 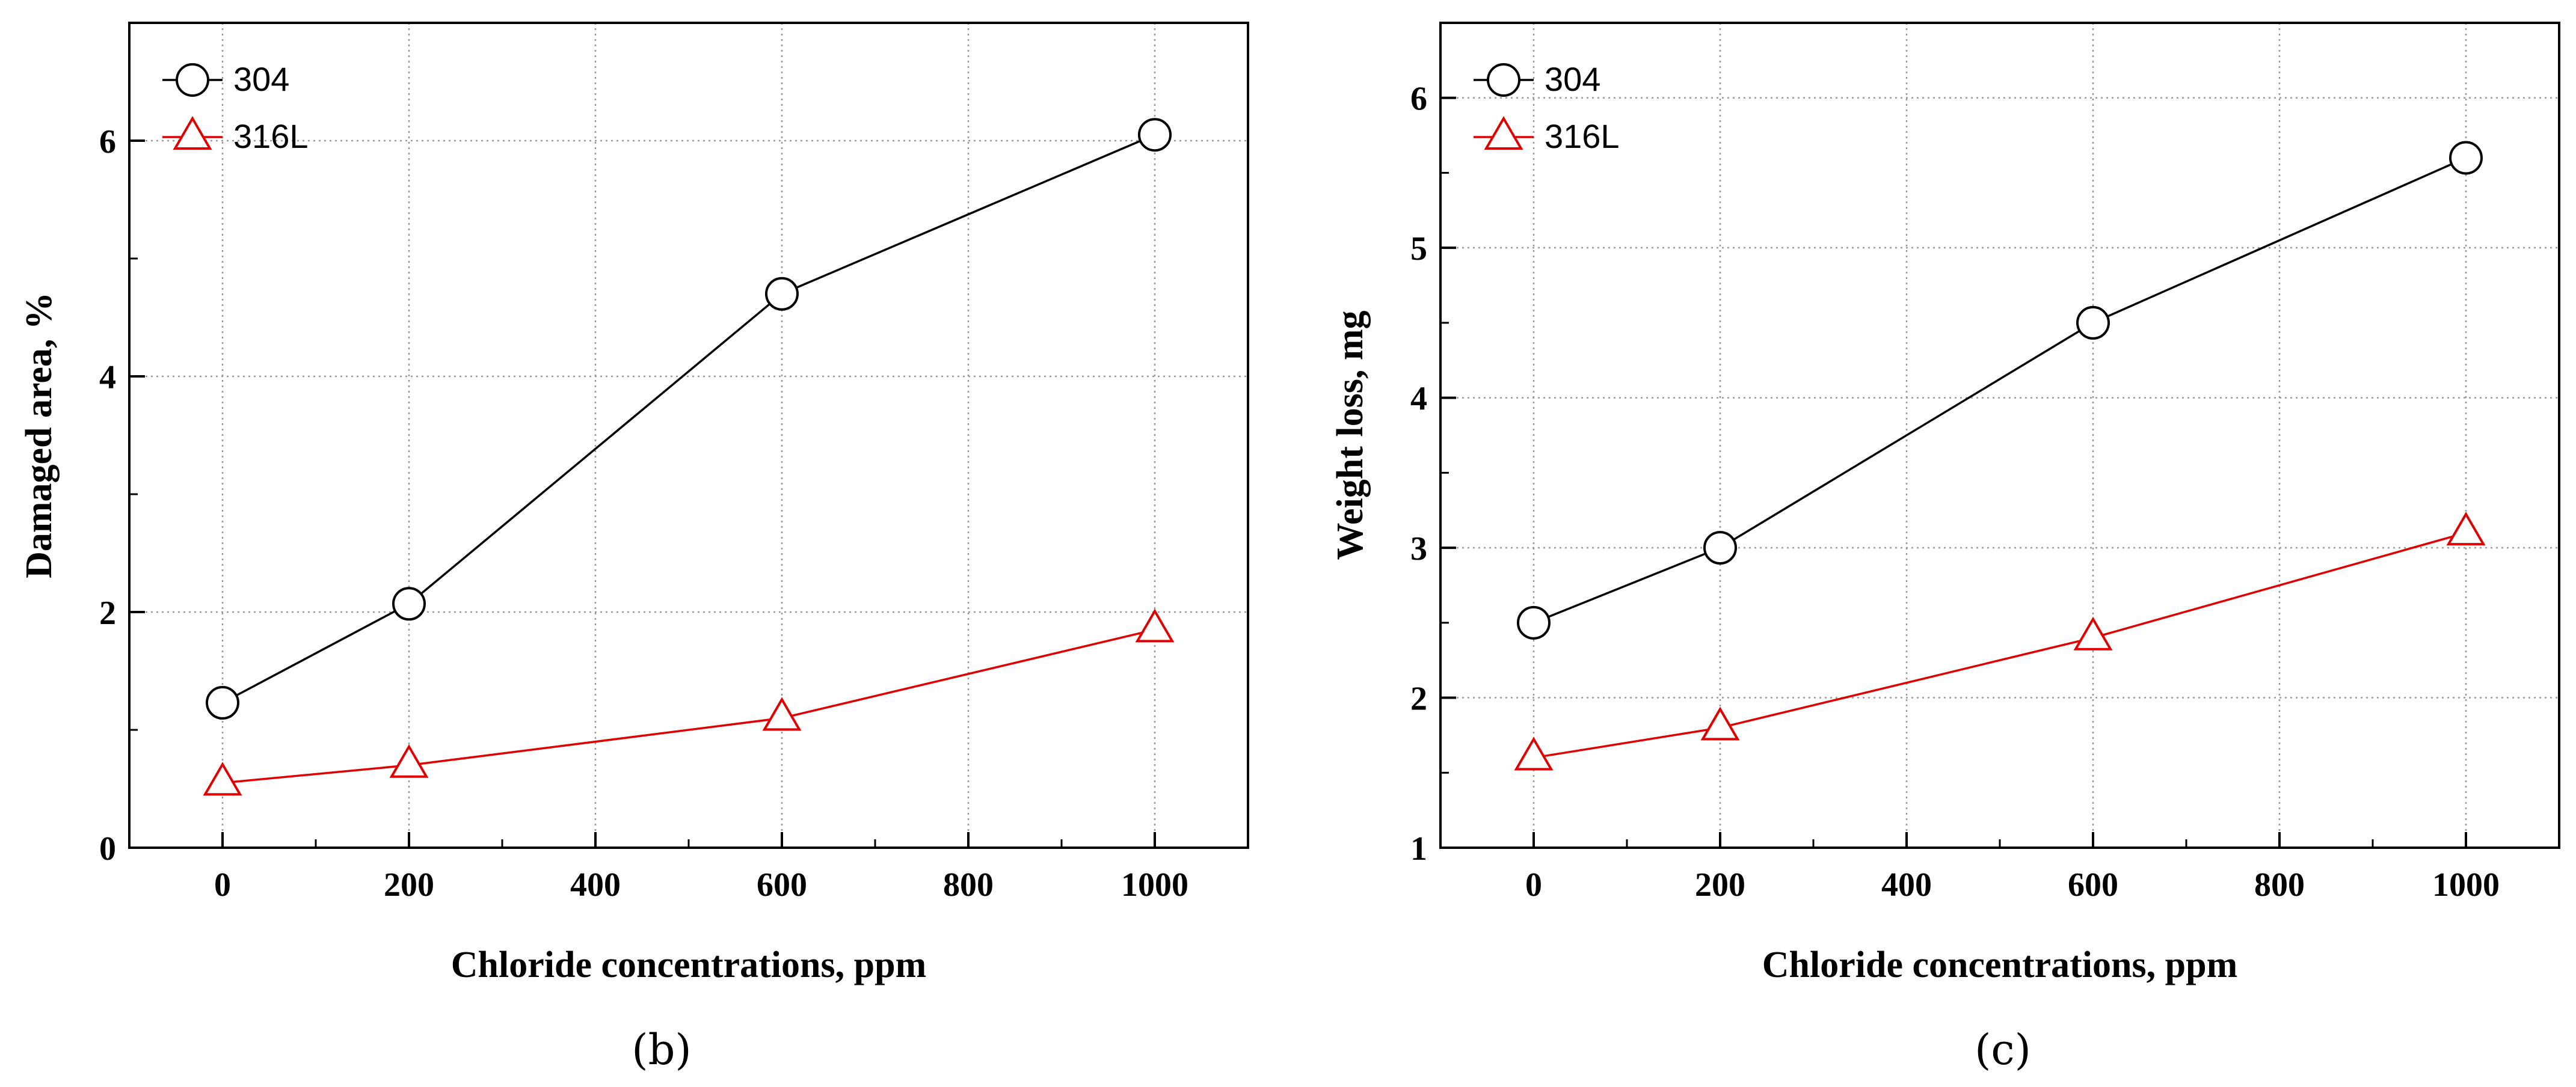 I want to click on y-tick-label: 5, so click(x=1419, y=249).